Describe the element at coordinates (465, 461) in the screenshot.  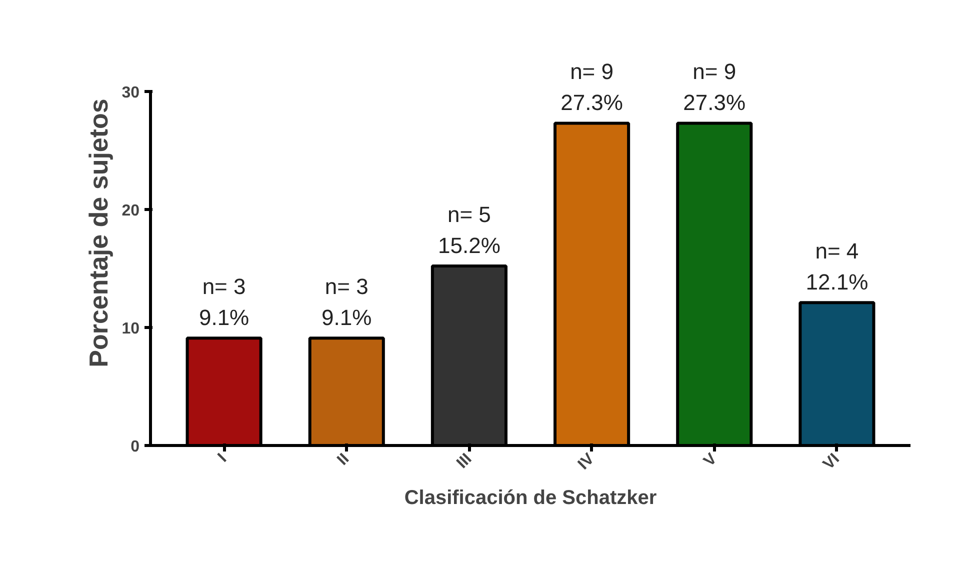
I see `x-tick-label: III` at that location.